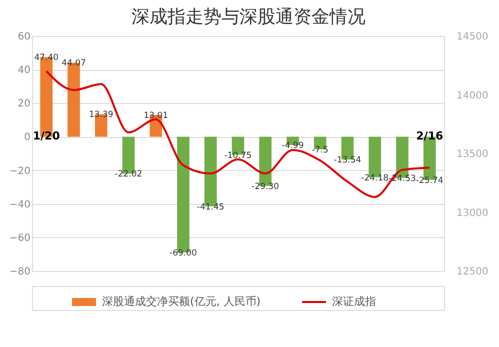 The height and width of the screenshot is (347, 499). Describe the element at coordinates (472, 272) in the screenshot. I see `y2-tick-label: 12500` at that location.